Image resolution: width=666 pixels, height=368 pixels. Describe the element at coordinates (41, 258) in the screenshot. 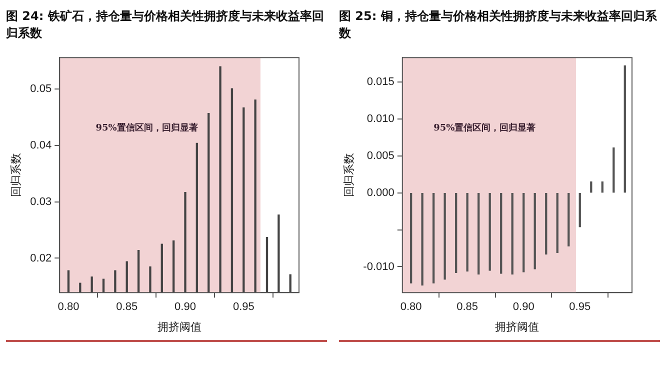

I see `y-tick-label: 0.02` at that location.